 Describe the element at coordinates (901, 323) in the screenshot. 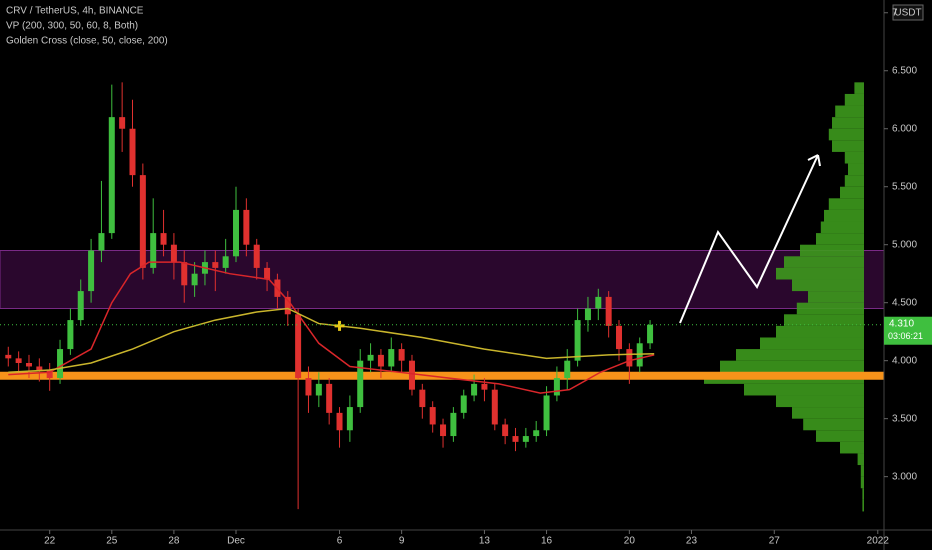

I see `last-price-label: 4.310` at that location.